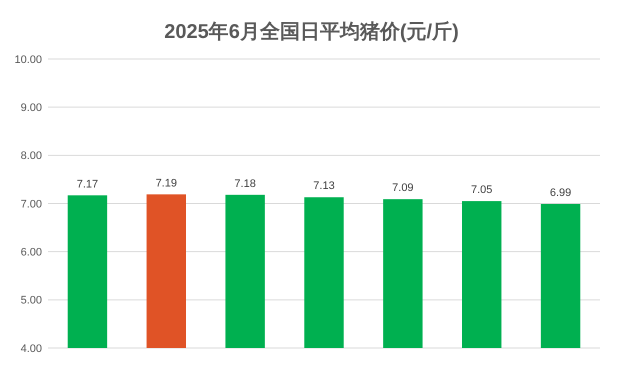  What do you see at coordinates (561, 192) in the screenshot?
I see `data-label: 6.99` at bounding box center [561, 192].